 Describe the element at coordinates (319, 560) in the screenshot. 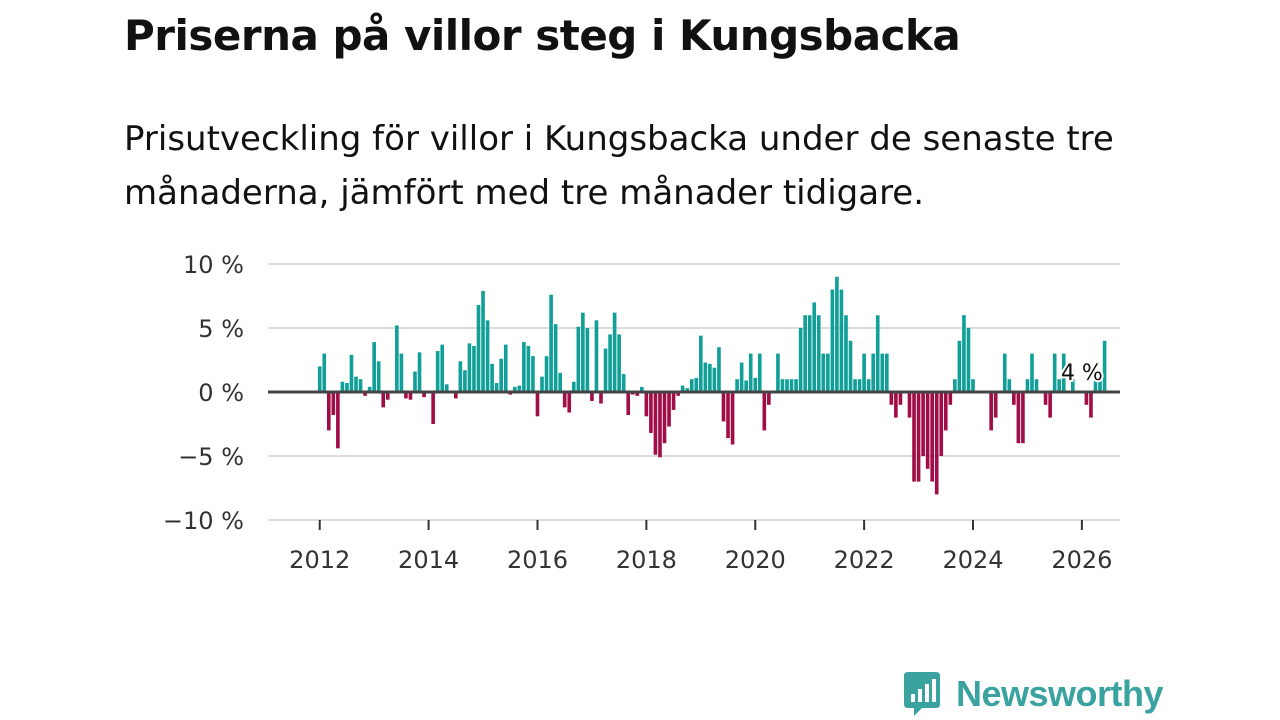

I see `x-tick-label: 2012` at that location.